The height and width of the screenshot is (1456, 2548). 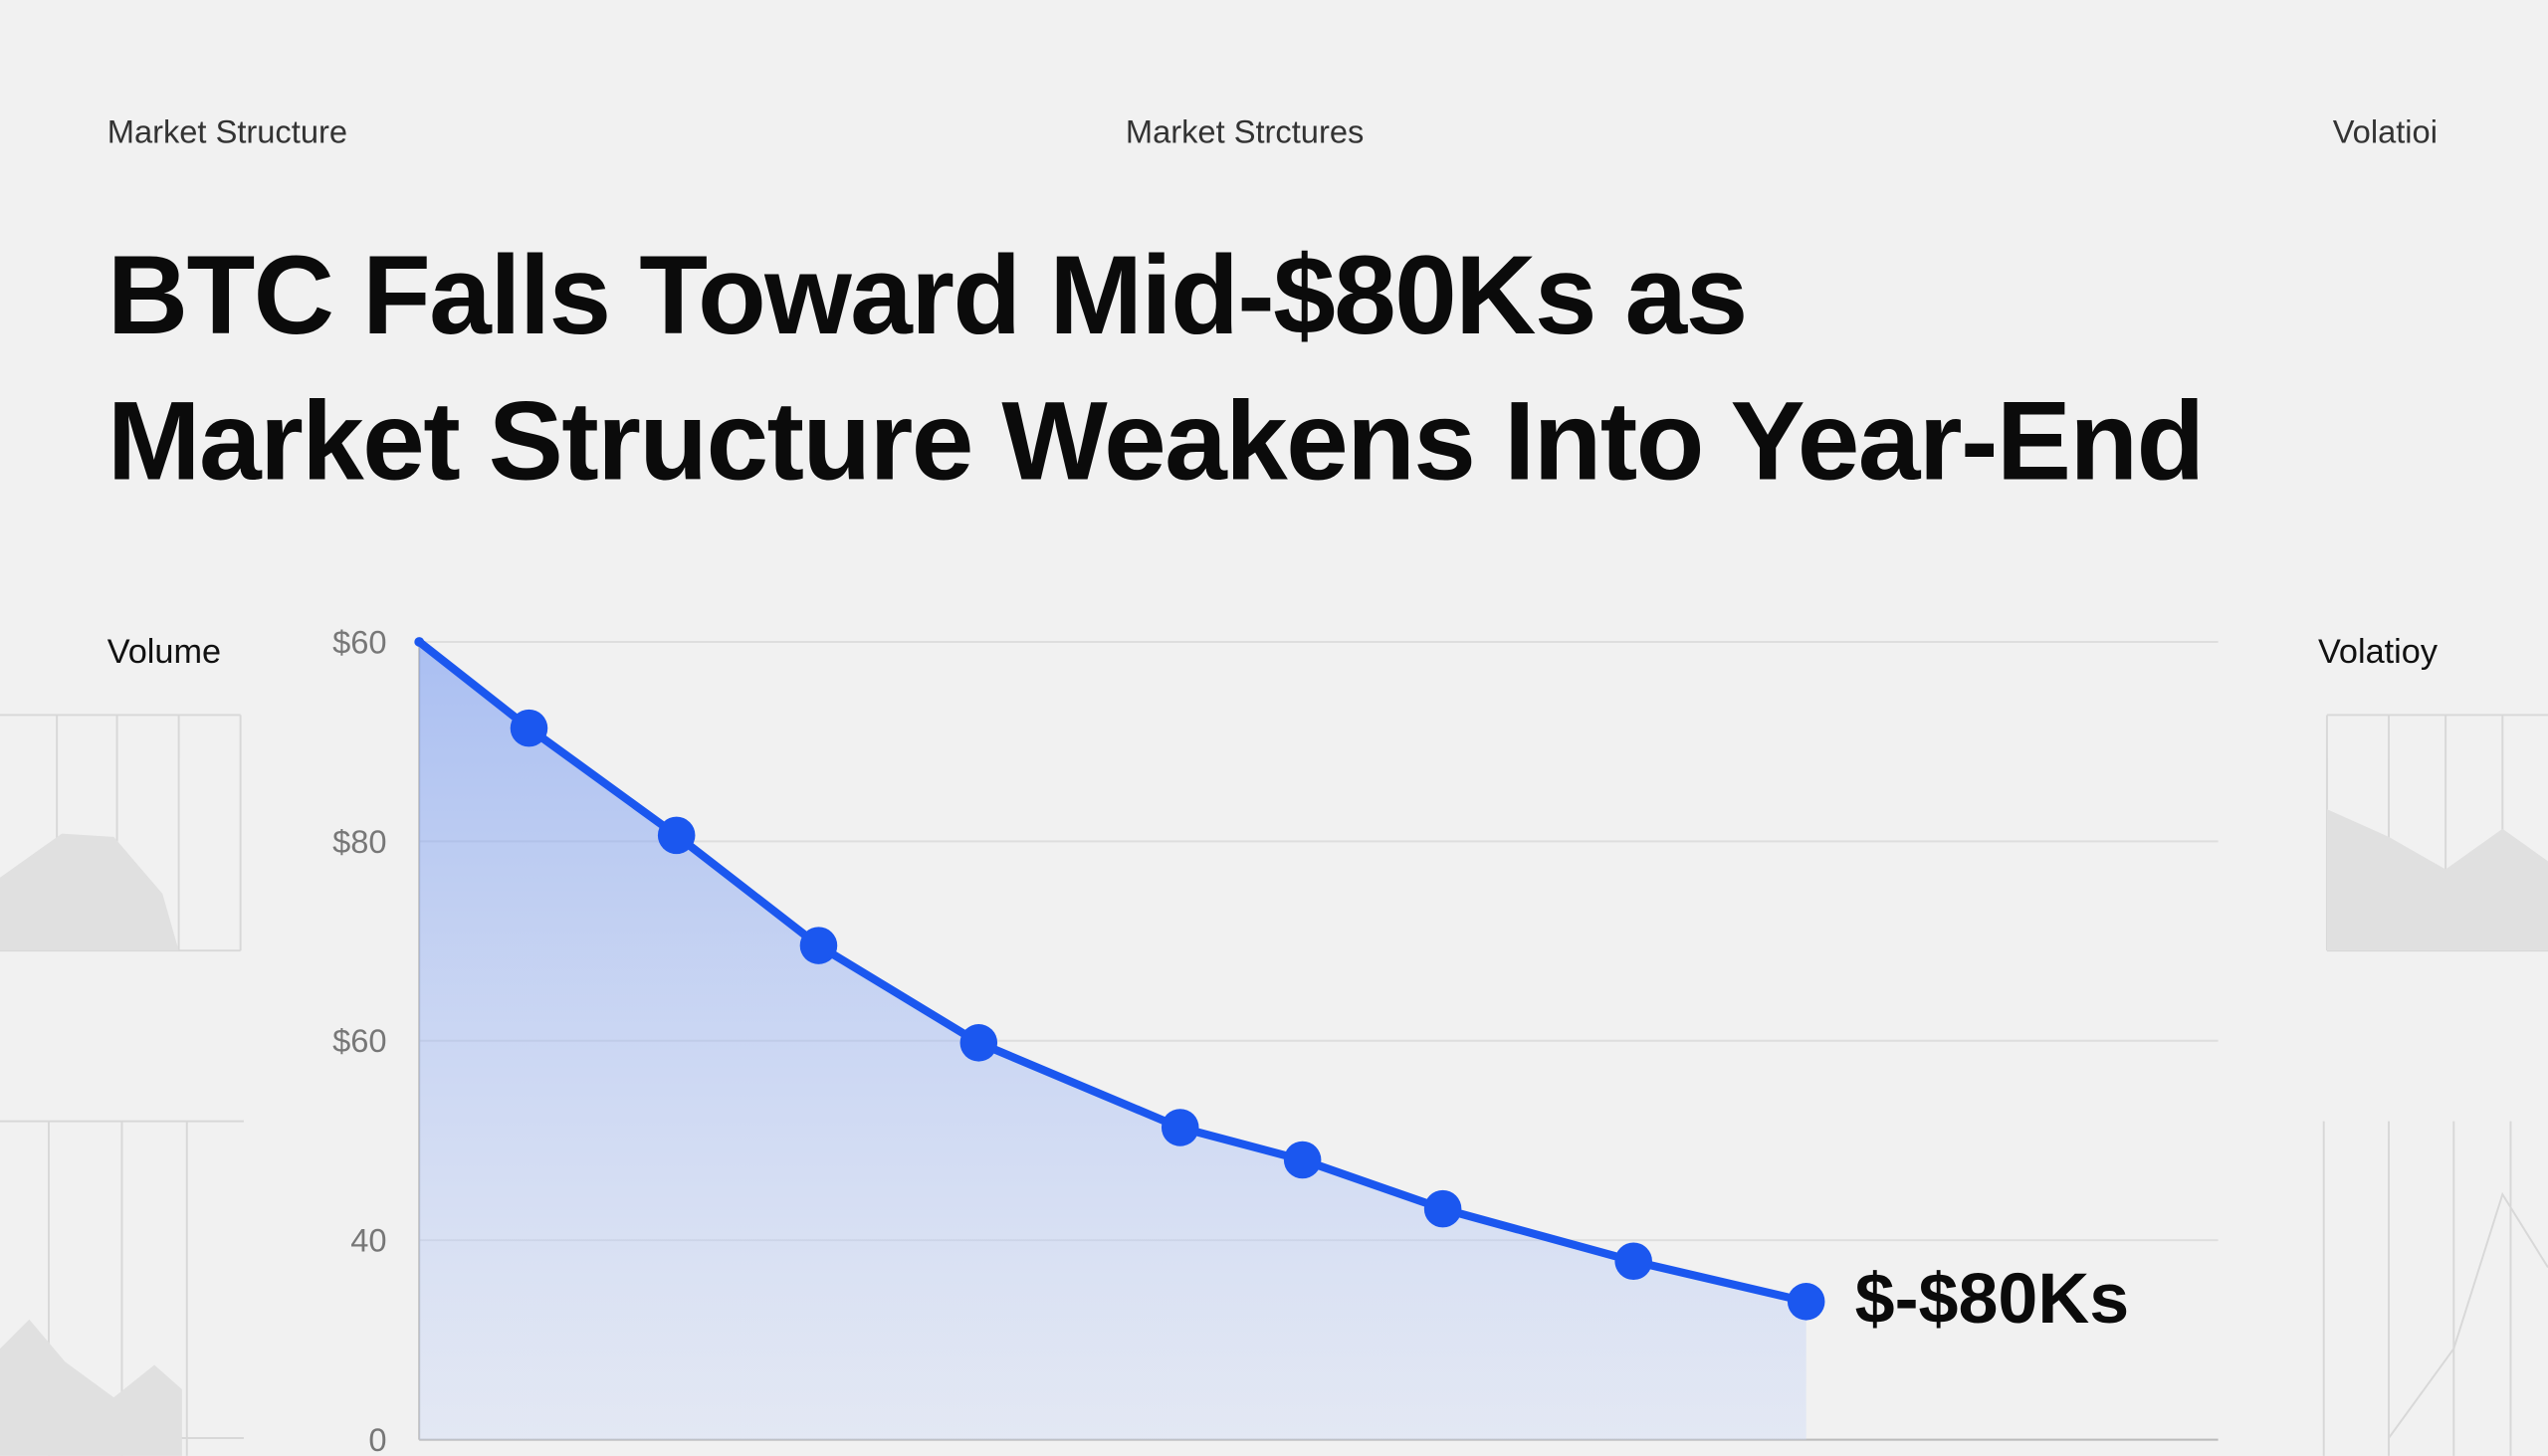 I want to click on annotation: $-$80Ks, so click(x=1992, y=1299).